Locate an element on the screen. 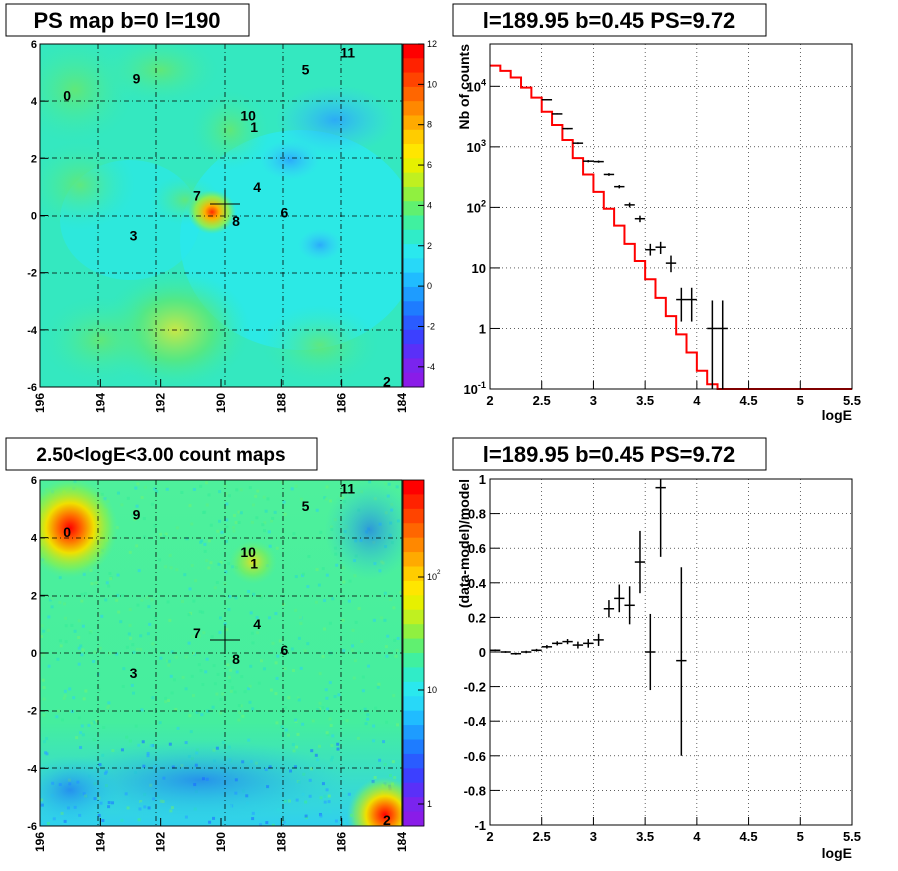 The image size is (898, 871). count-map-title-box is located at coordinates (161, 454).